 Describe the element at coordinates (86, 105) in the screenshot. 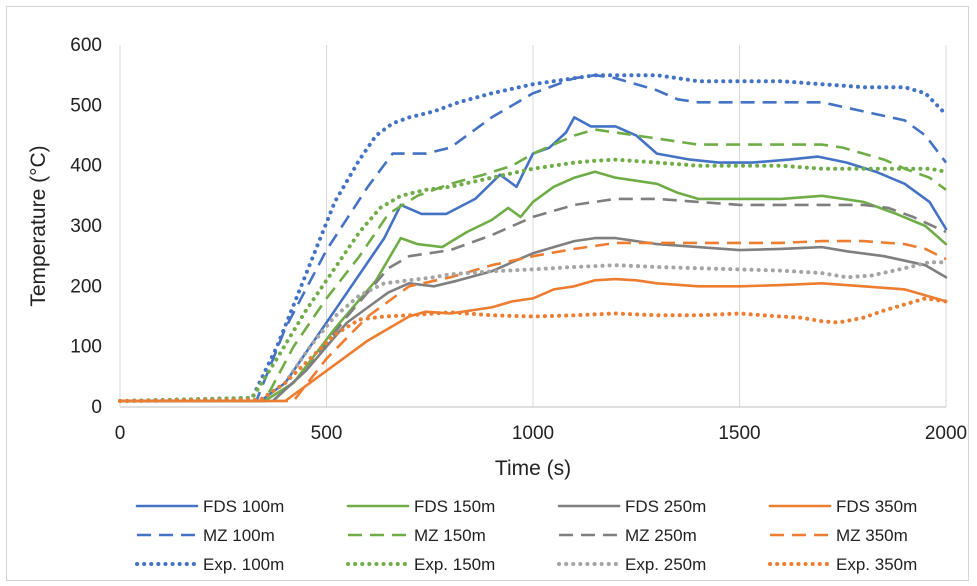

I see `y-tick-label: 500` at that location.